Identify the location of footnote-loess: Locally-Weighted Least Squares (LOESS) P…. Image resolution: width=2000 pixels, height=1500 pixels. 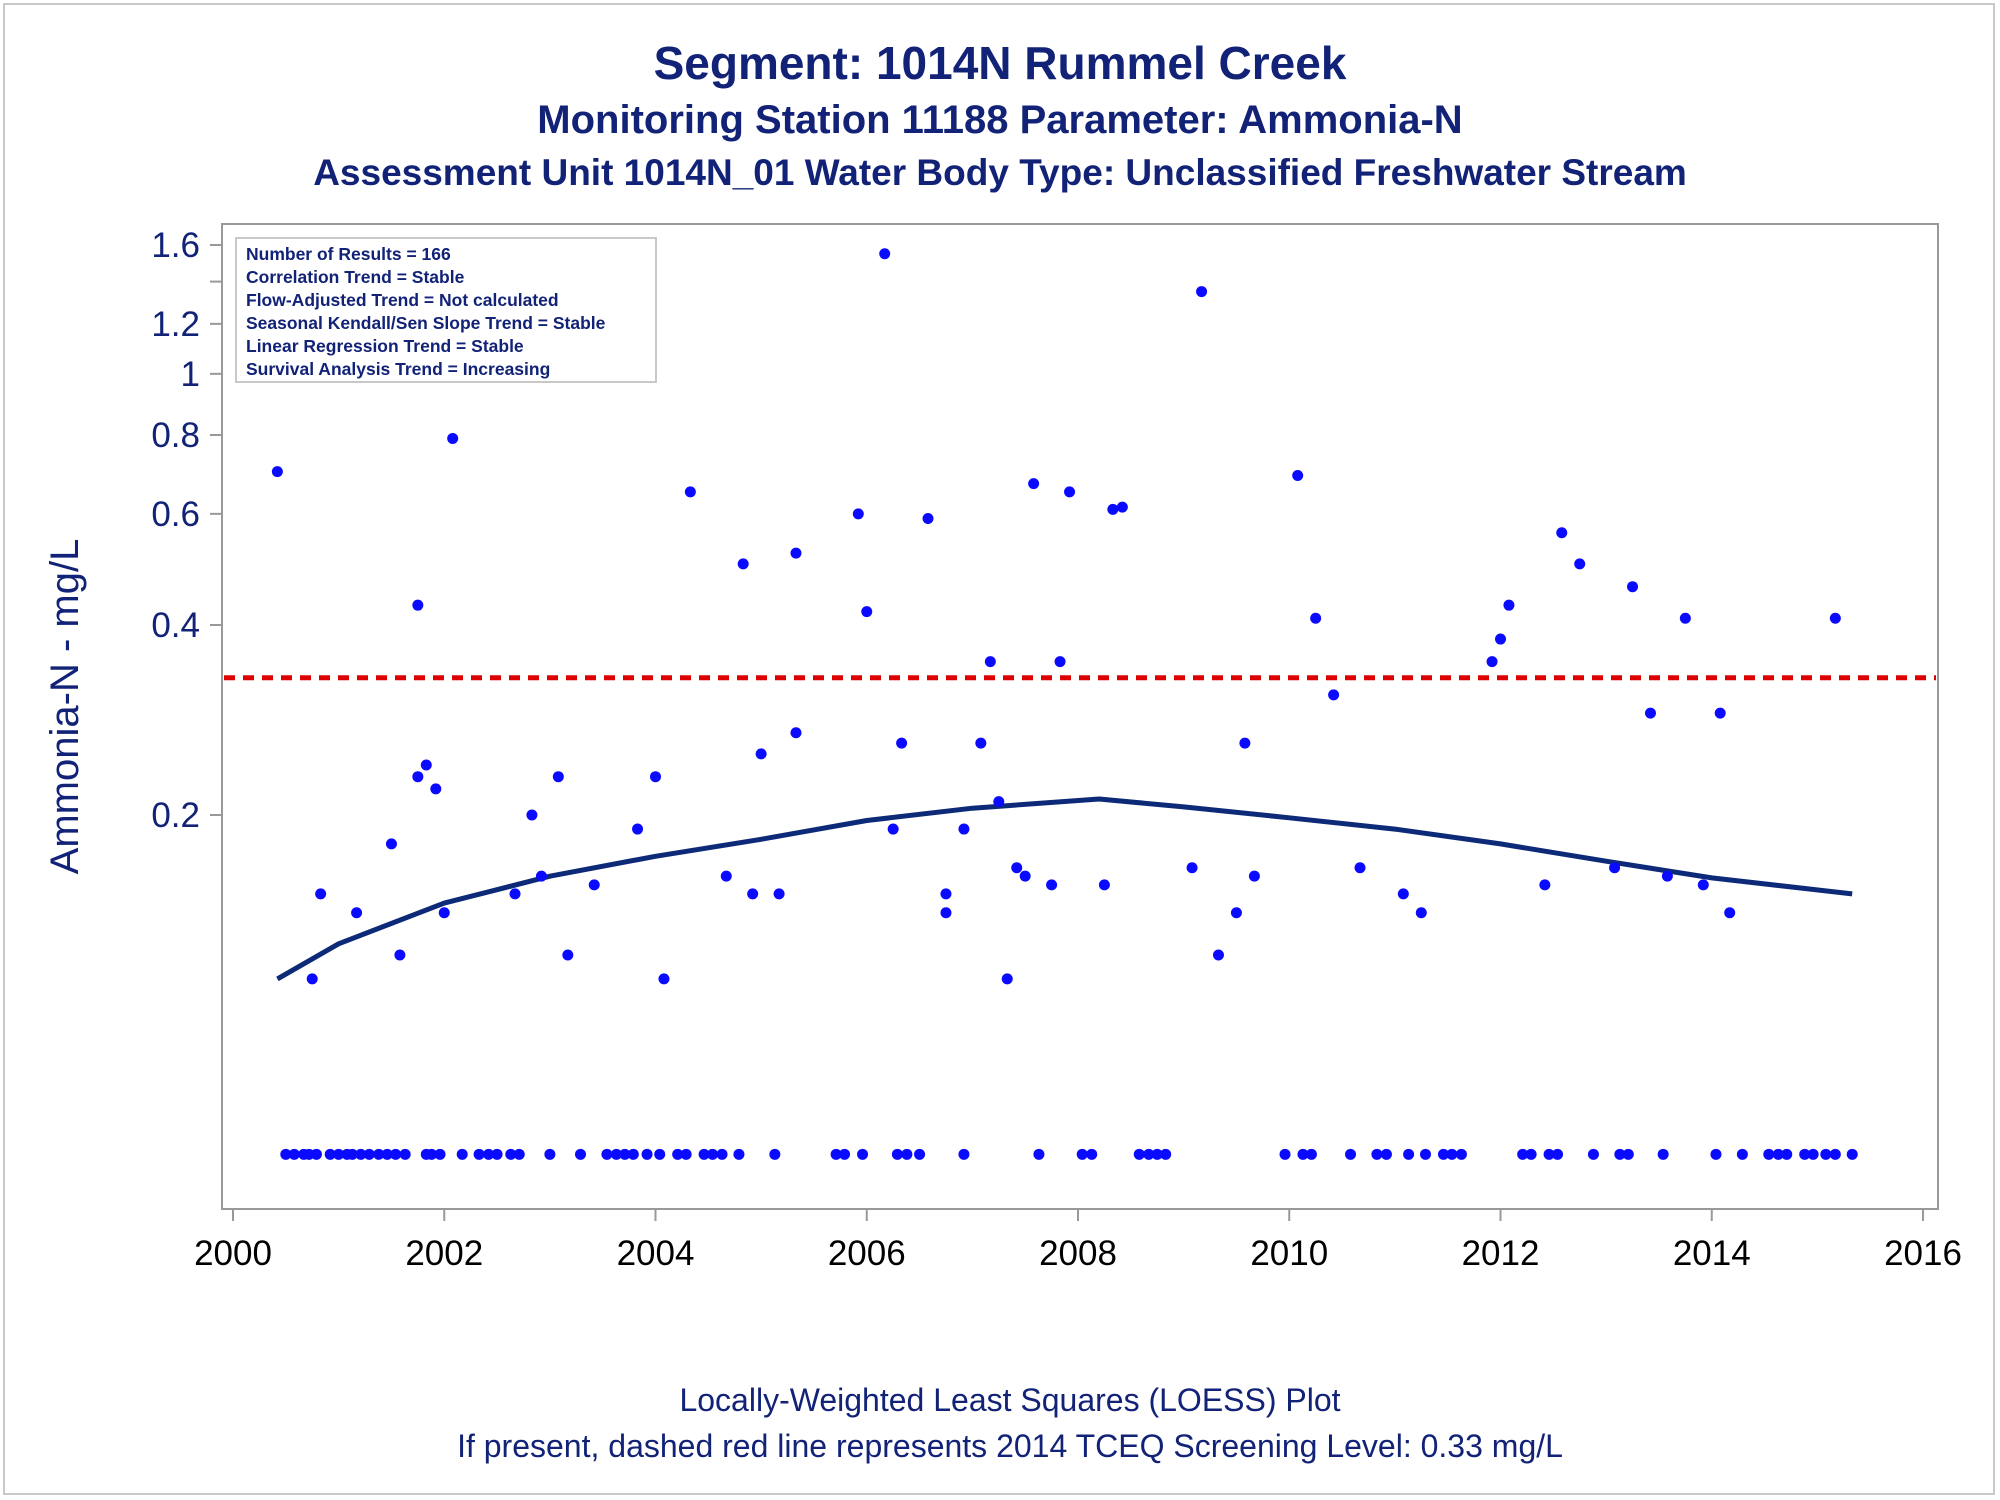
(1010, 1400).